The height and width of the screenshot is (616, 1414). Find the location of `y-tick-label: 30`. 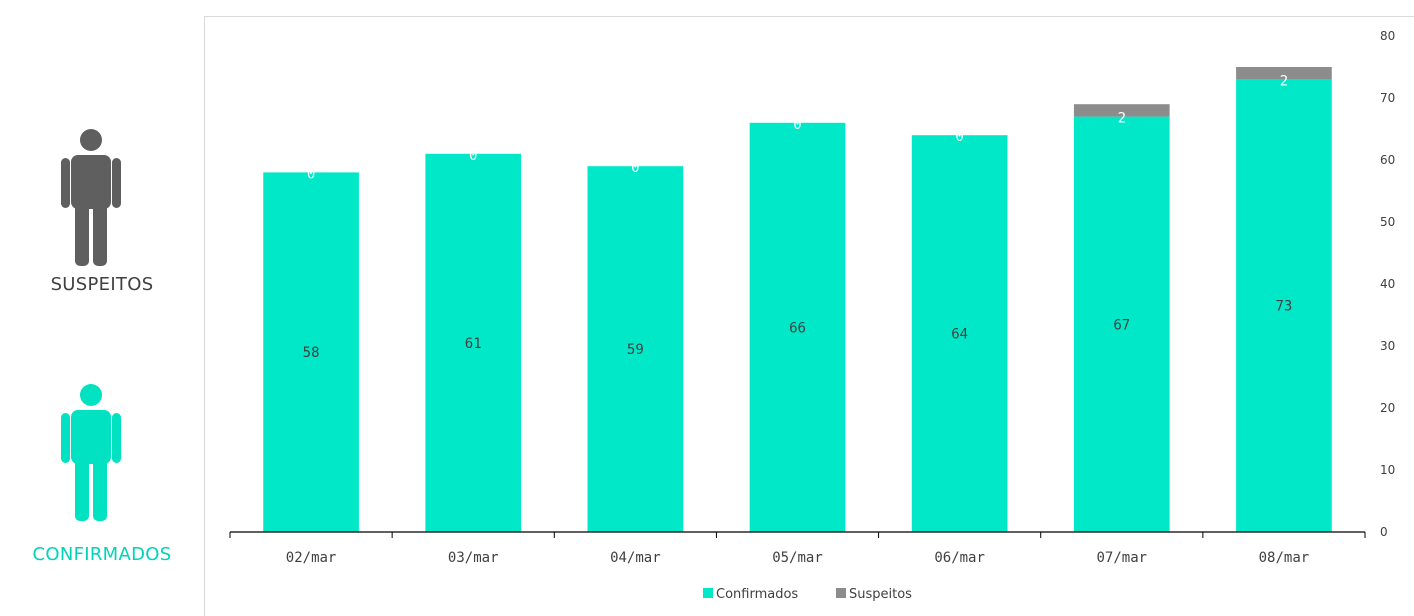

y-tick-label: 30 is located at coordinates (1387, 346).